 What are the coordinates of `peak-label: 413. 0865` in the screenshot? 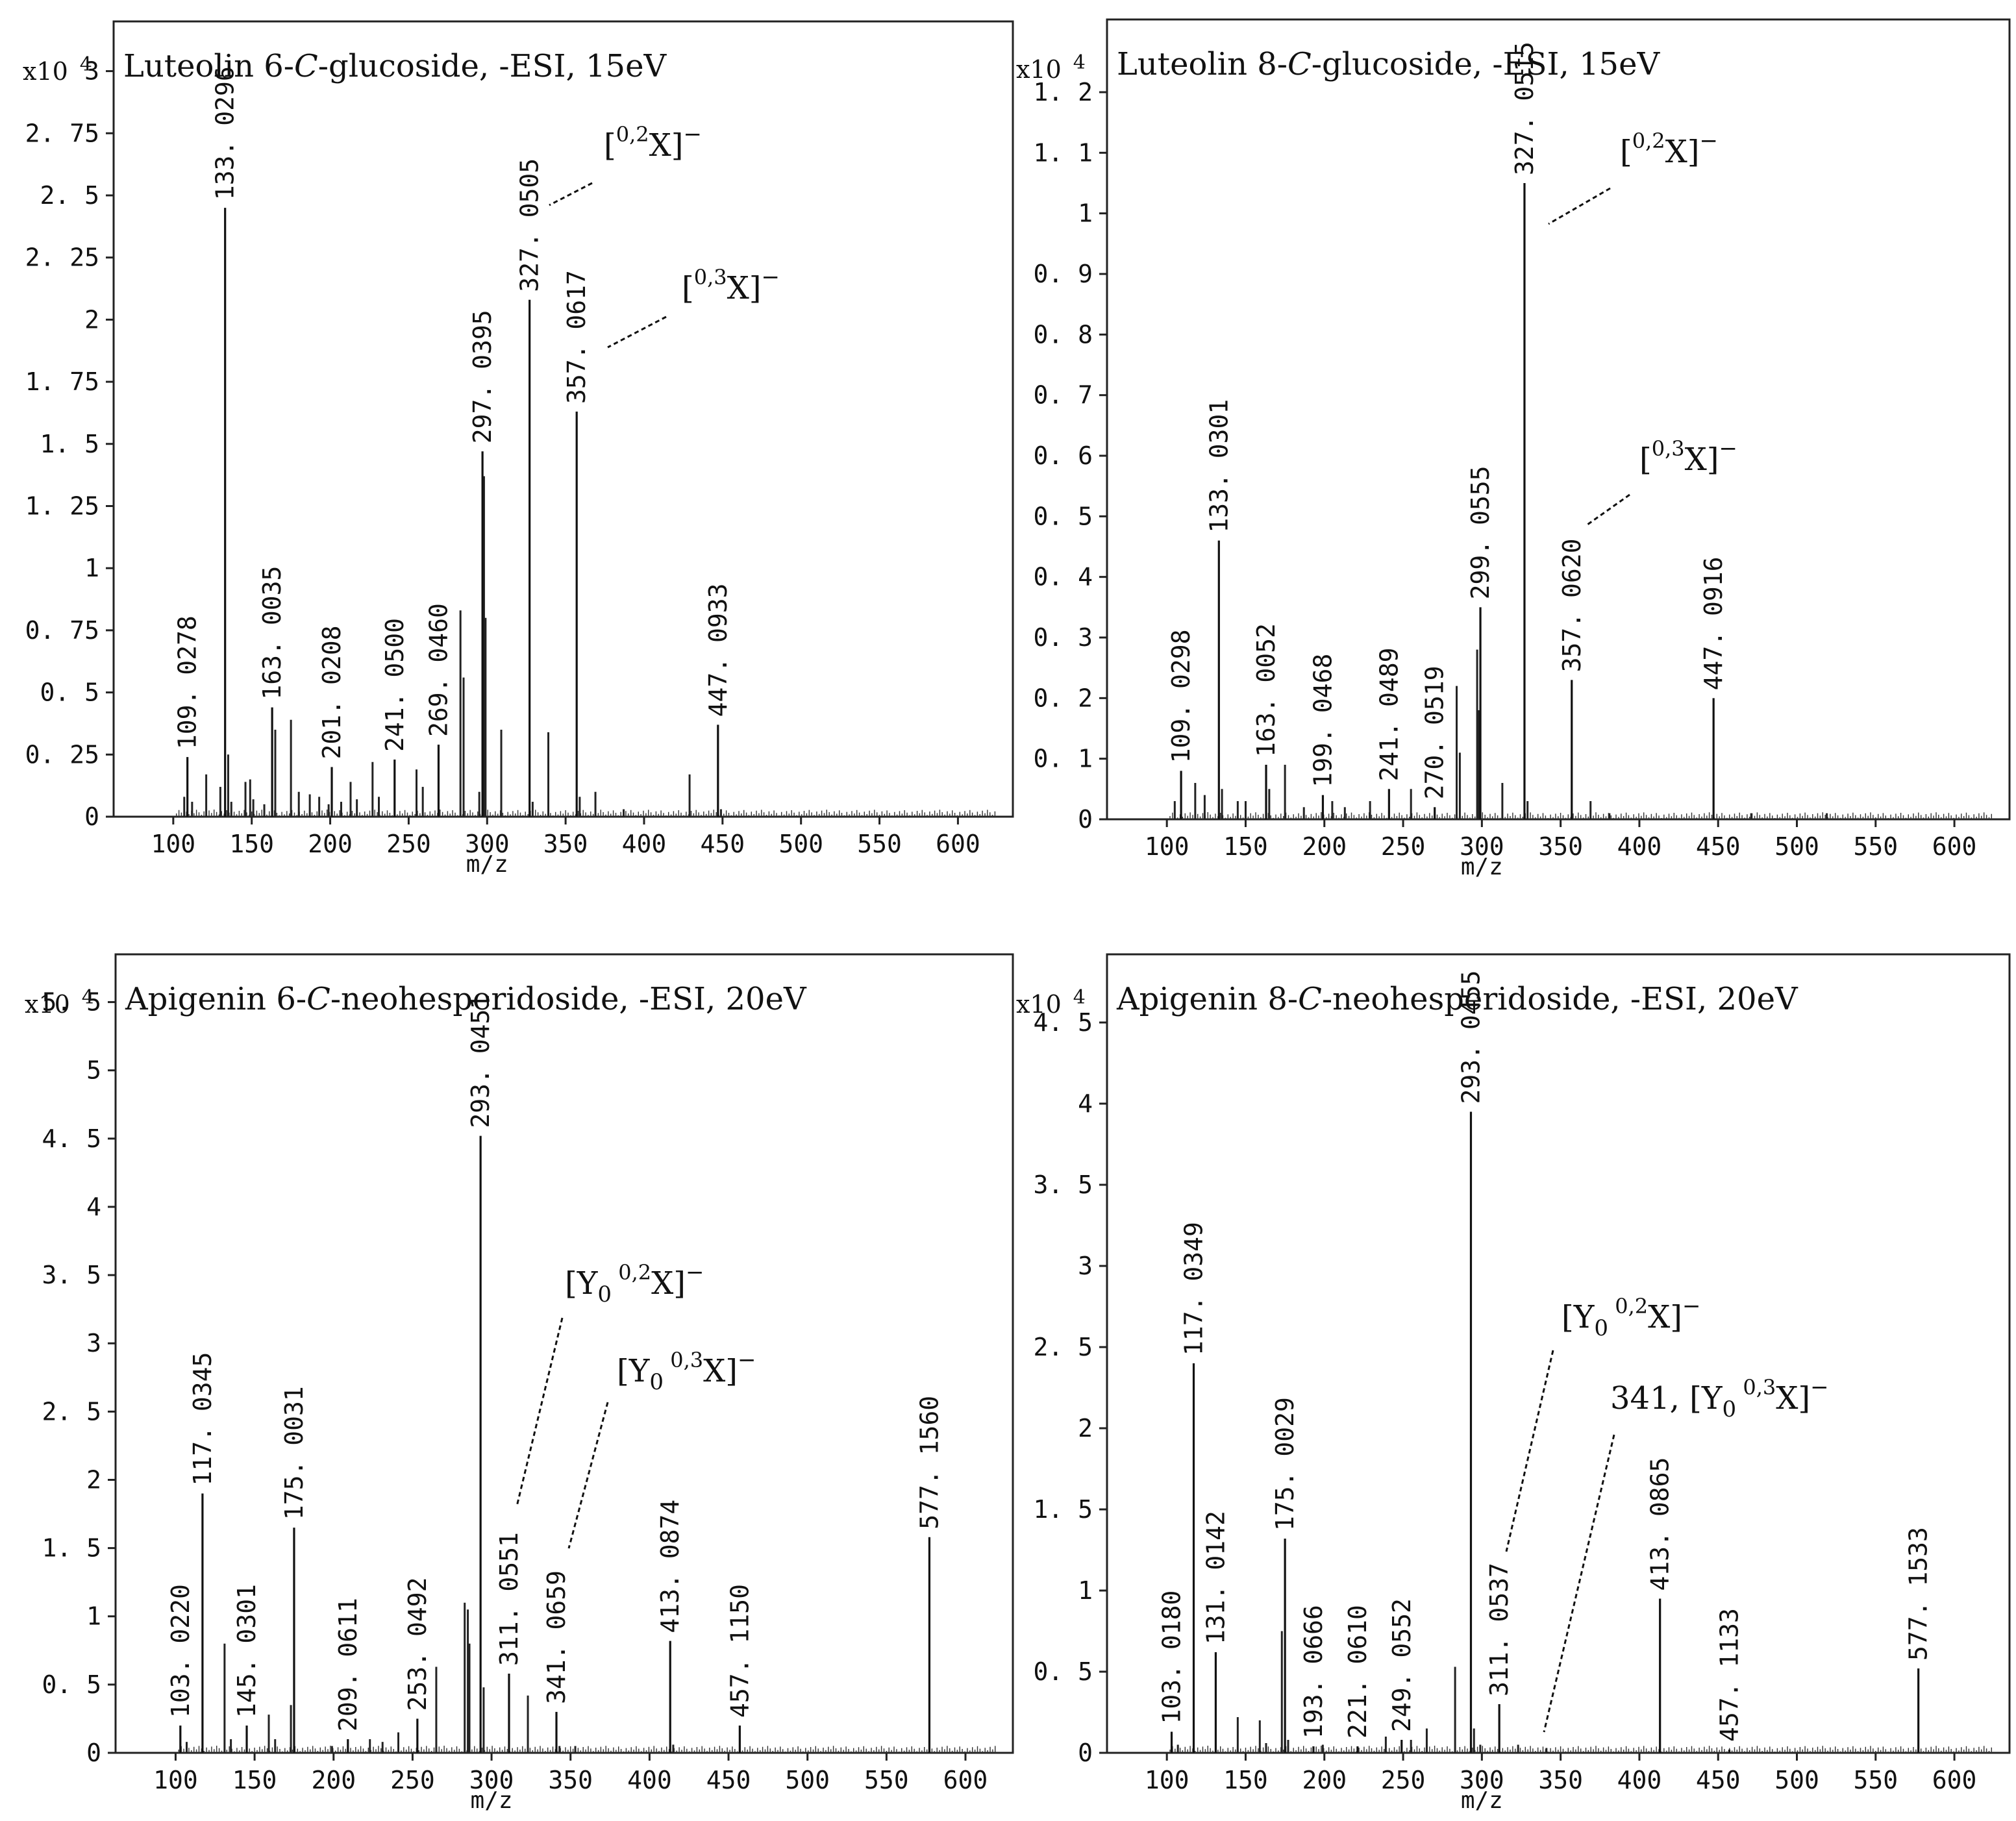 It's located at (1660, 1524).